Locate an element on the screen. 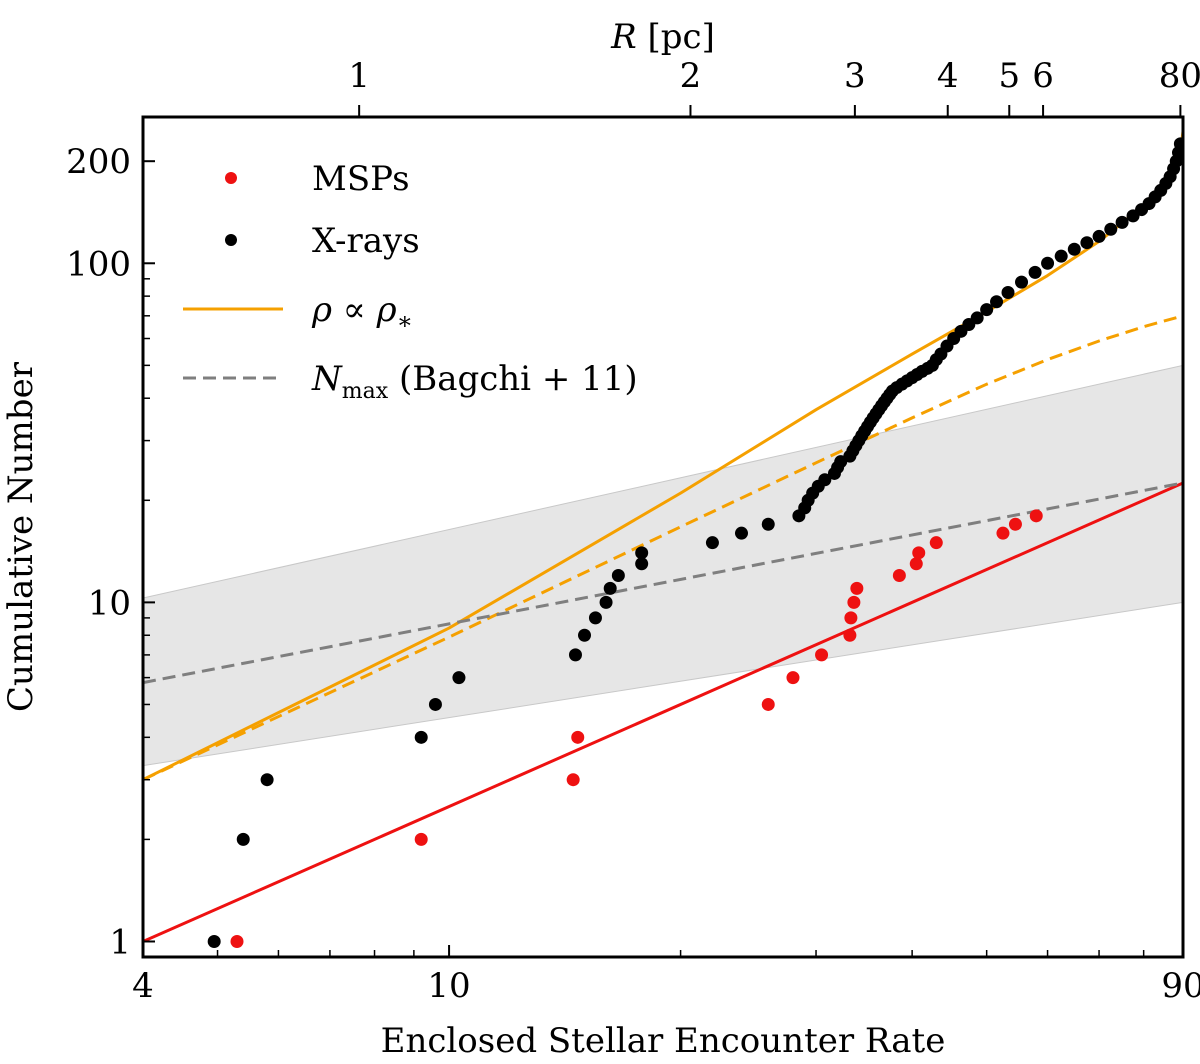 The image size is (1200, 1064). top-tick-label: 1 is located at coordinates (359, 76).